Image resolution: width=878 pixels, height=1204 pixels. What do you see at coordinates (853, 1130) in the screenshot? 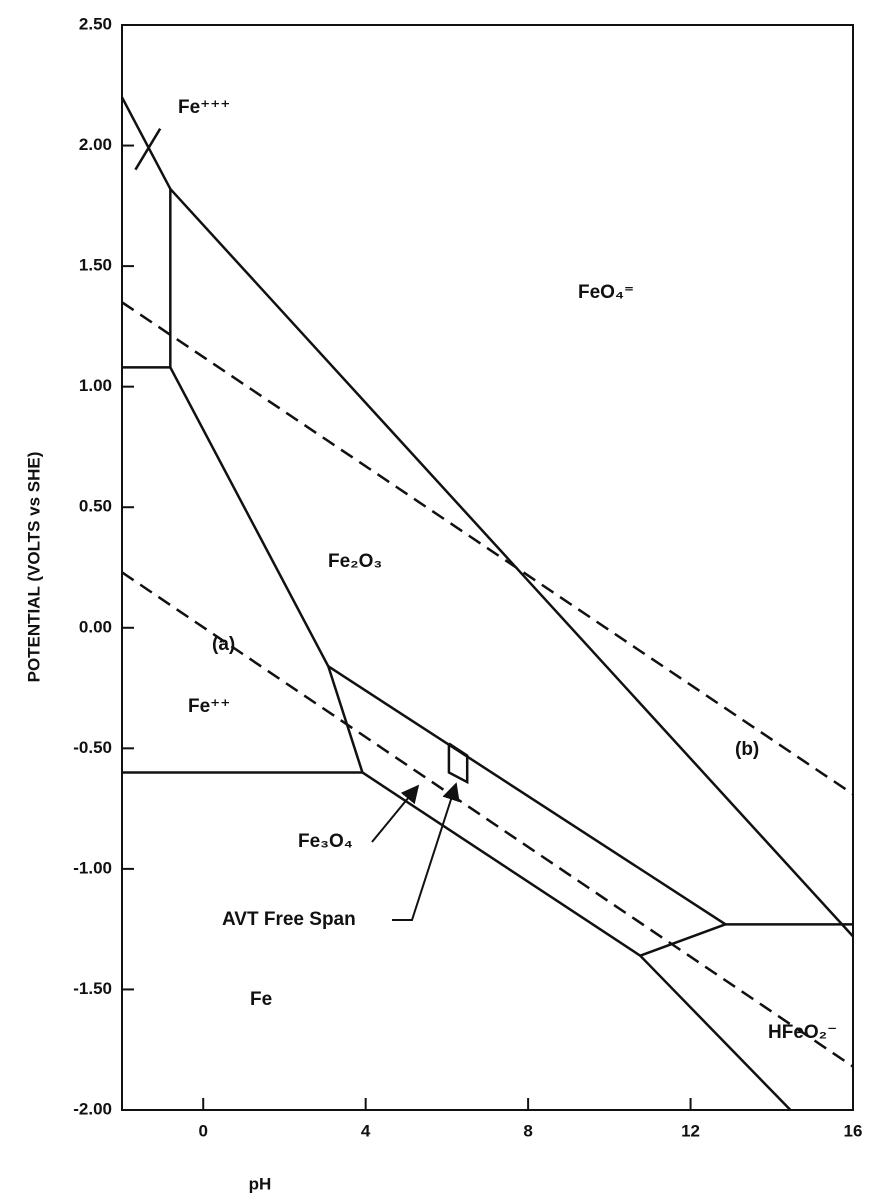
I see `x-tick-label: 16` at bounding box center [853, 1130].